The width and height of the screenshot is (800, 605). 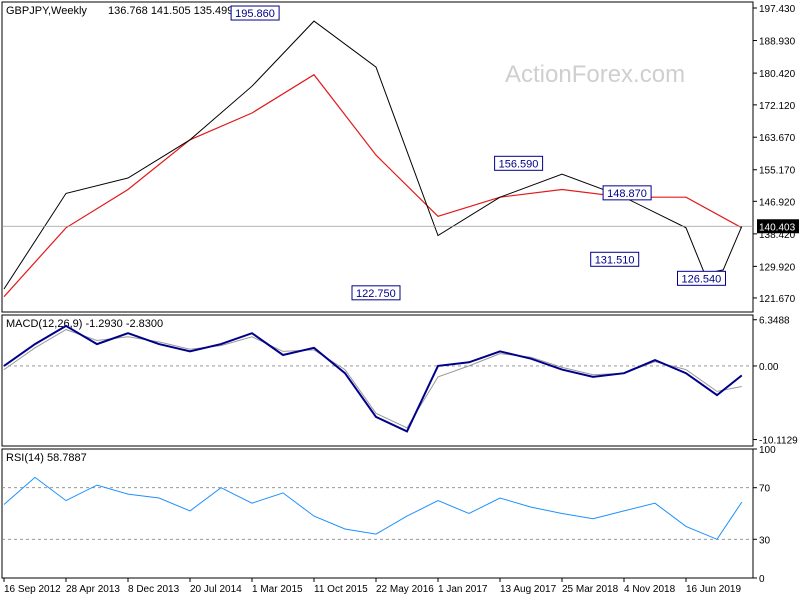 What do you see at coordinates (713, 589) in the screenshot?
I see `x-tick-label: 16 Jun 2019` at bounding box center [713, 589].